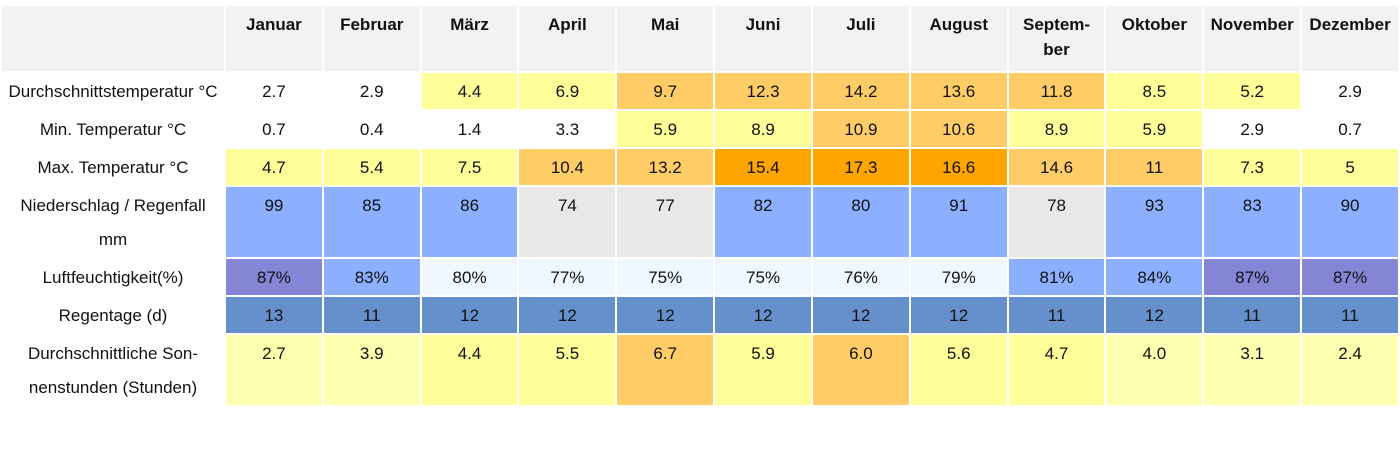 The width and height of the screenshot is (1400, 462). I want to click on value-cell: 1.4, so click(469, 129).